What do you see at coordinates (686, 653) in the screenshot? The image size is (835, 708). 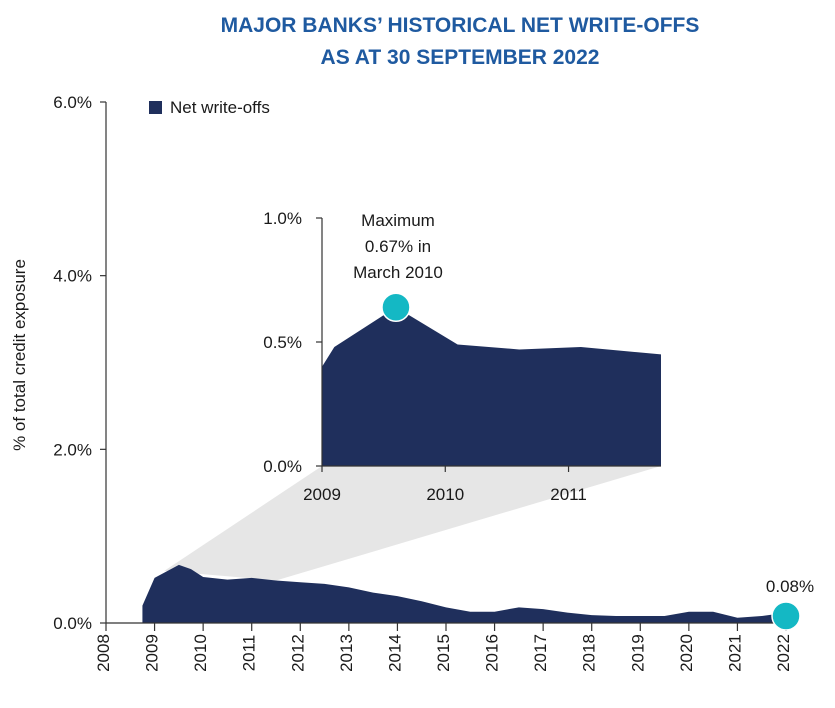 I see `x-tick-label: 2020` at bounding box center [686, 653].